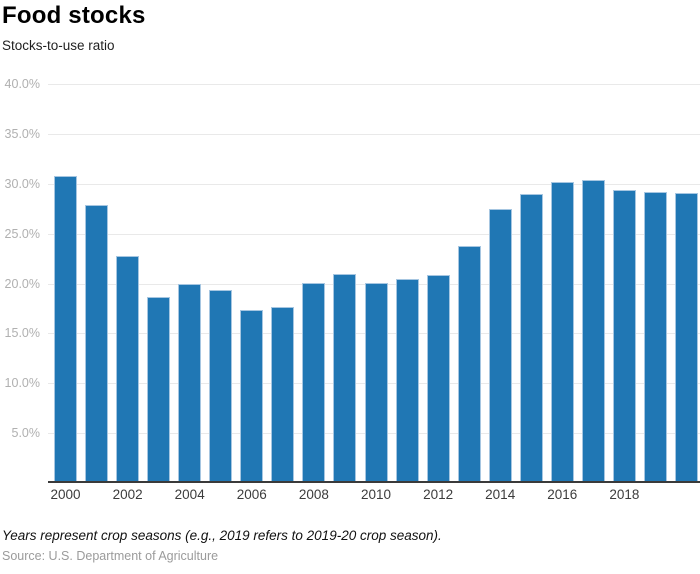 Image resolution: width=700 pixels, height=574 pixels. I want to click on chart-title: Food stocks, so click(74, 15).